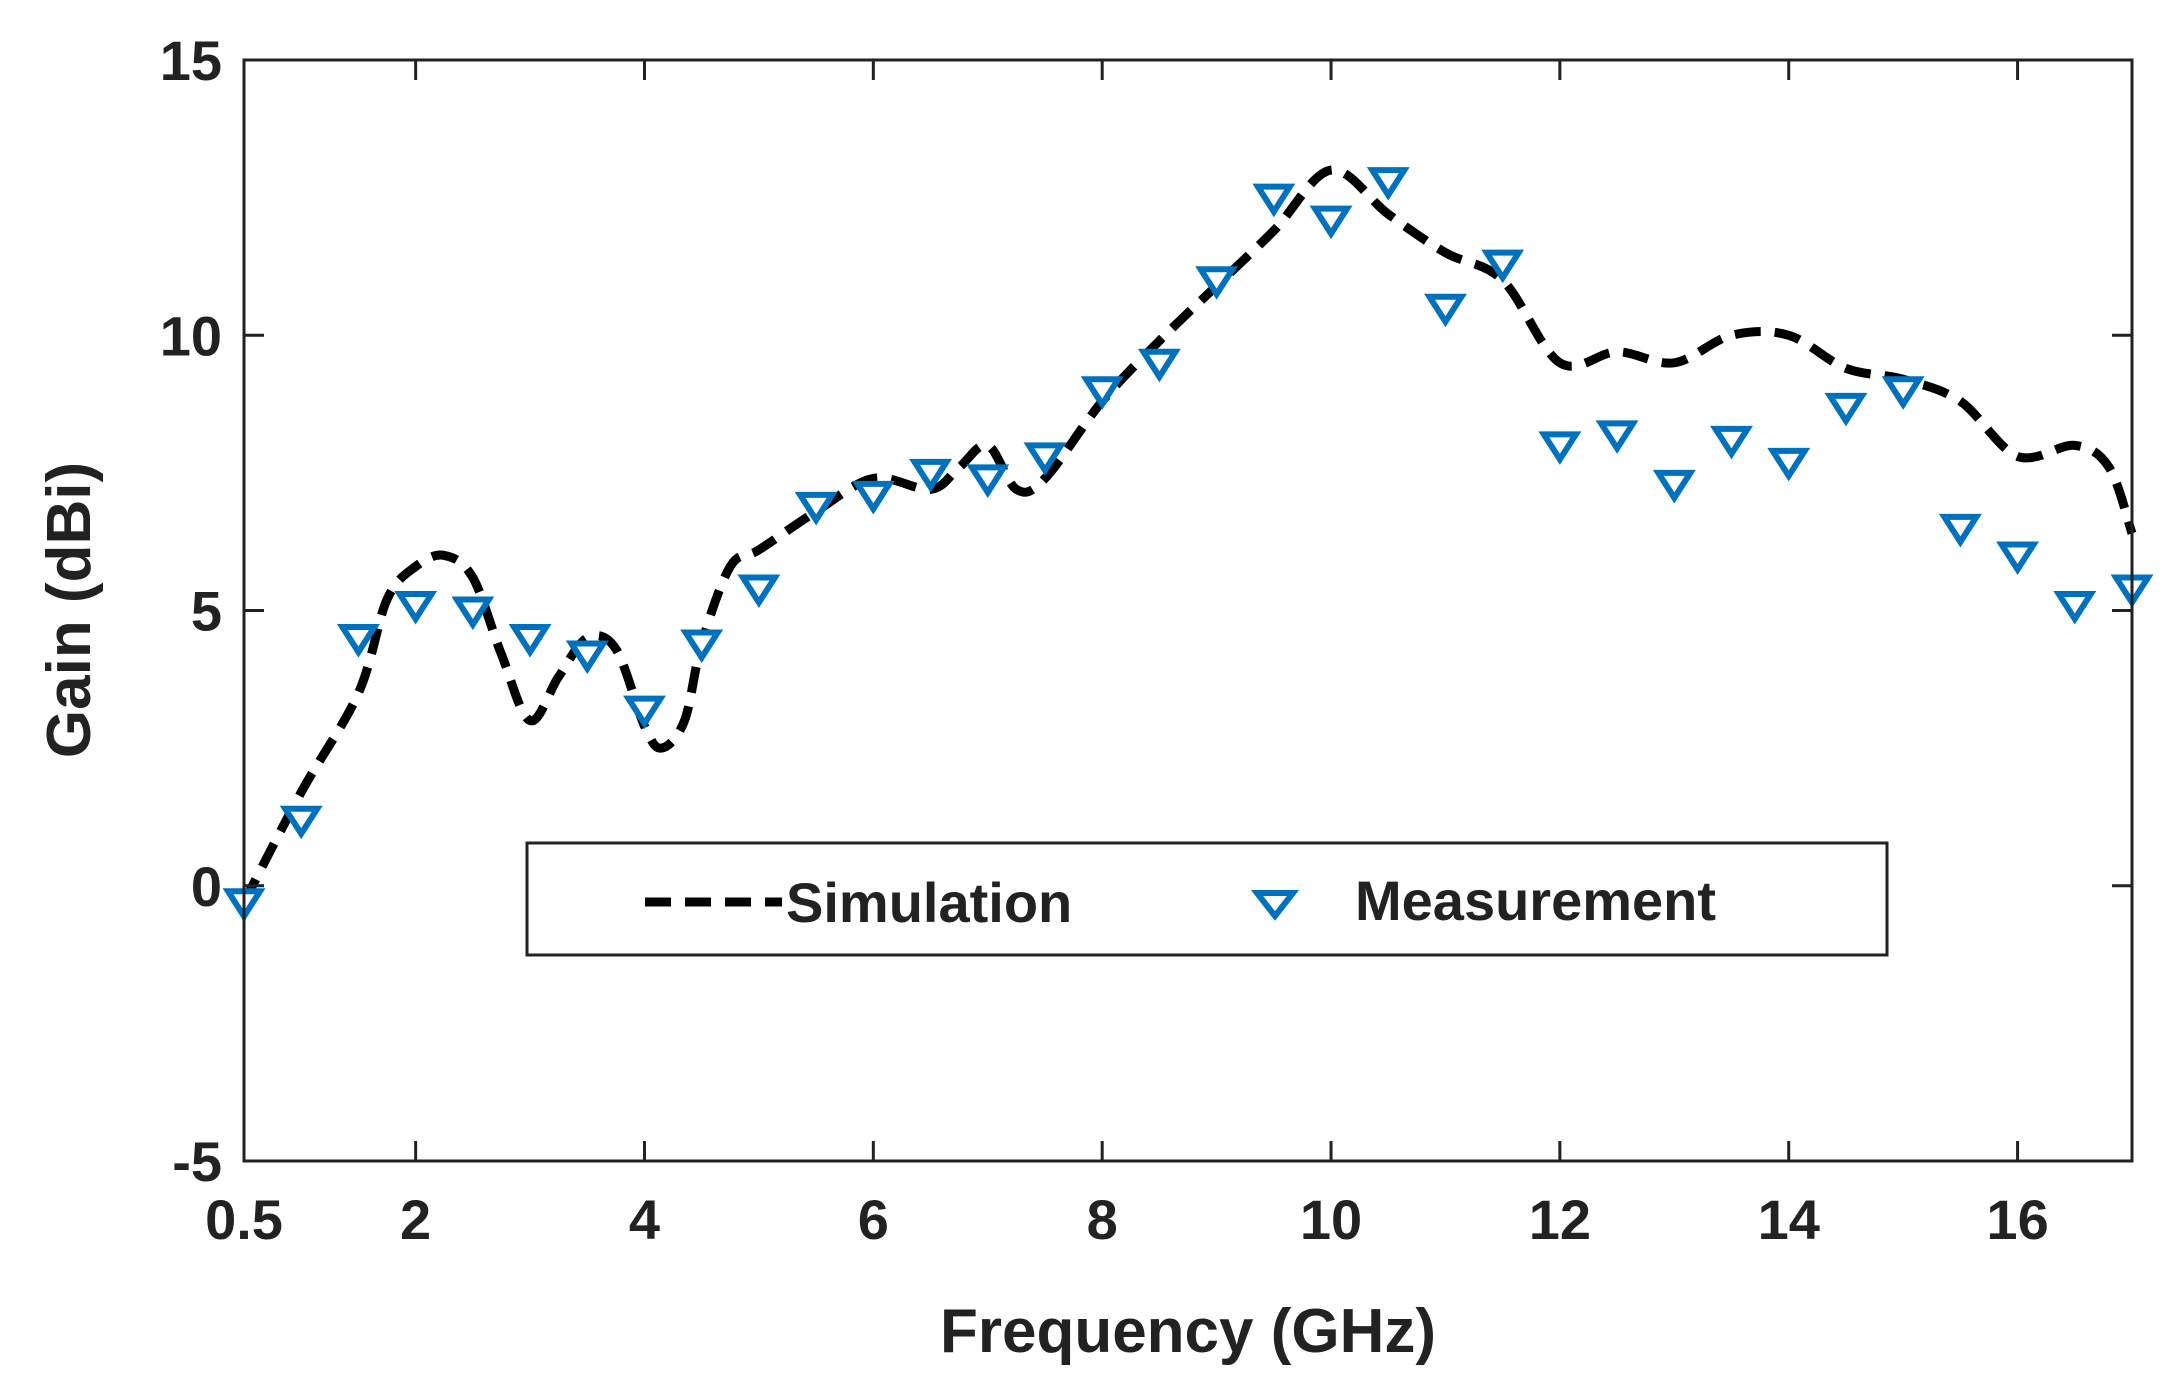 The image size is (2175, 1396). Describe the element at coordinates (1102, 1219) in the screenshot. I see `x-tick-label: 8` at that location.